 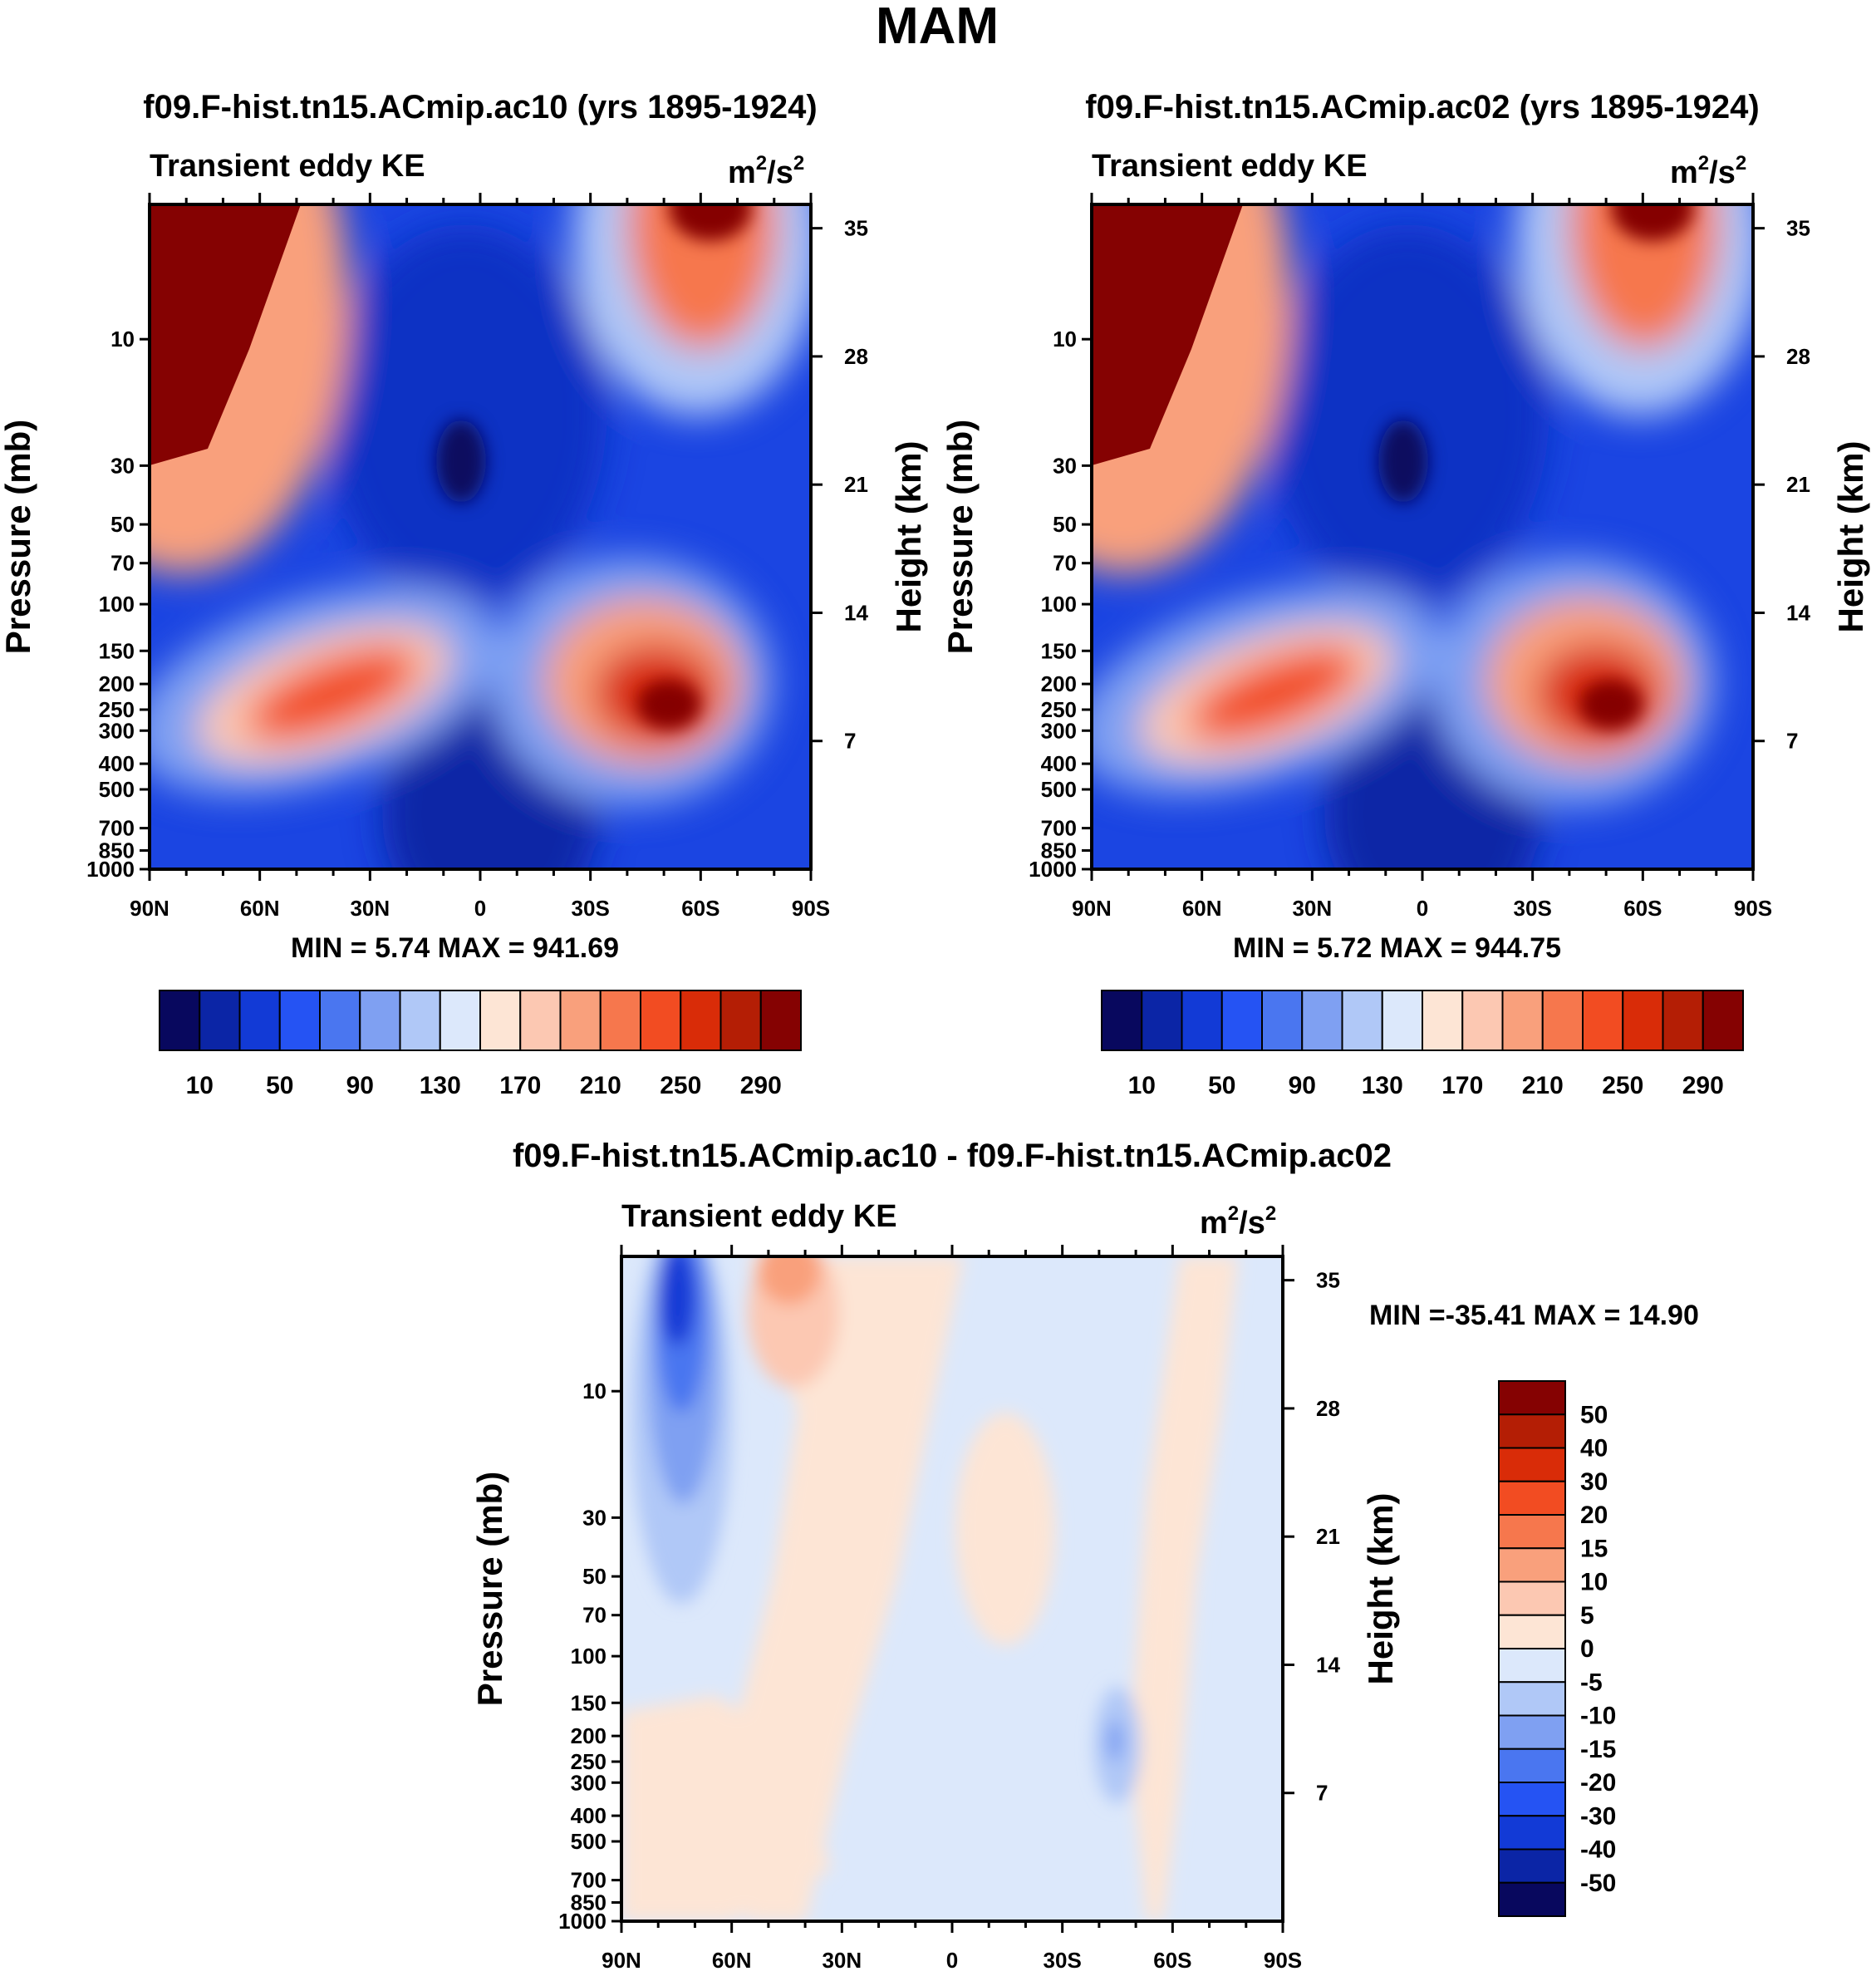 What do you see at coordinates (117, 828) in the screenshot?
I see `pressure-tick-label: 700` at bounding box center [117, 828].